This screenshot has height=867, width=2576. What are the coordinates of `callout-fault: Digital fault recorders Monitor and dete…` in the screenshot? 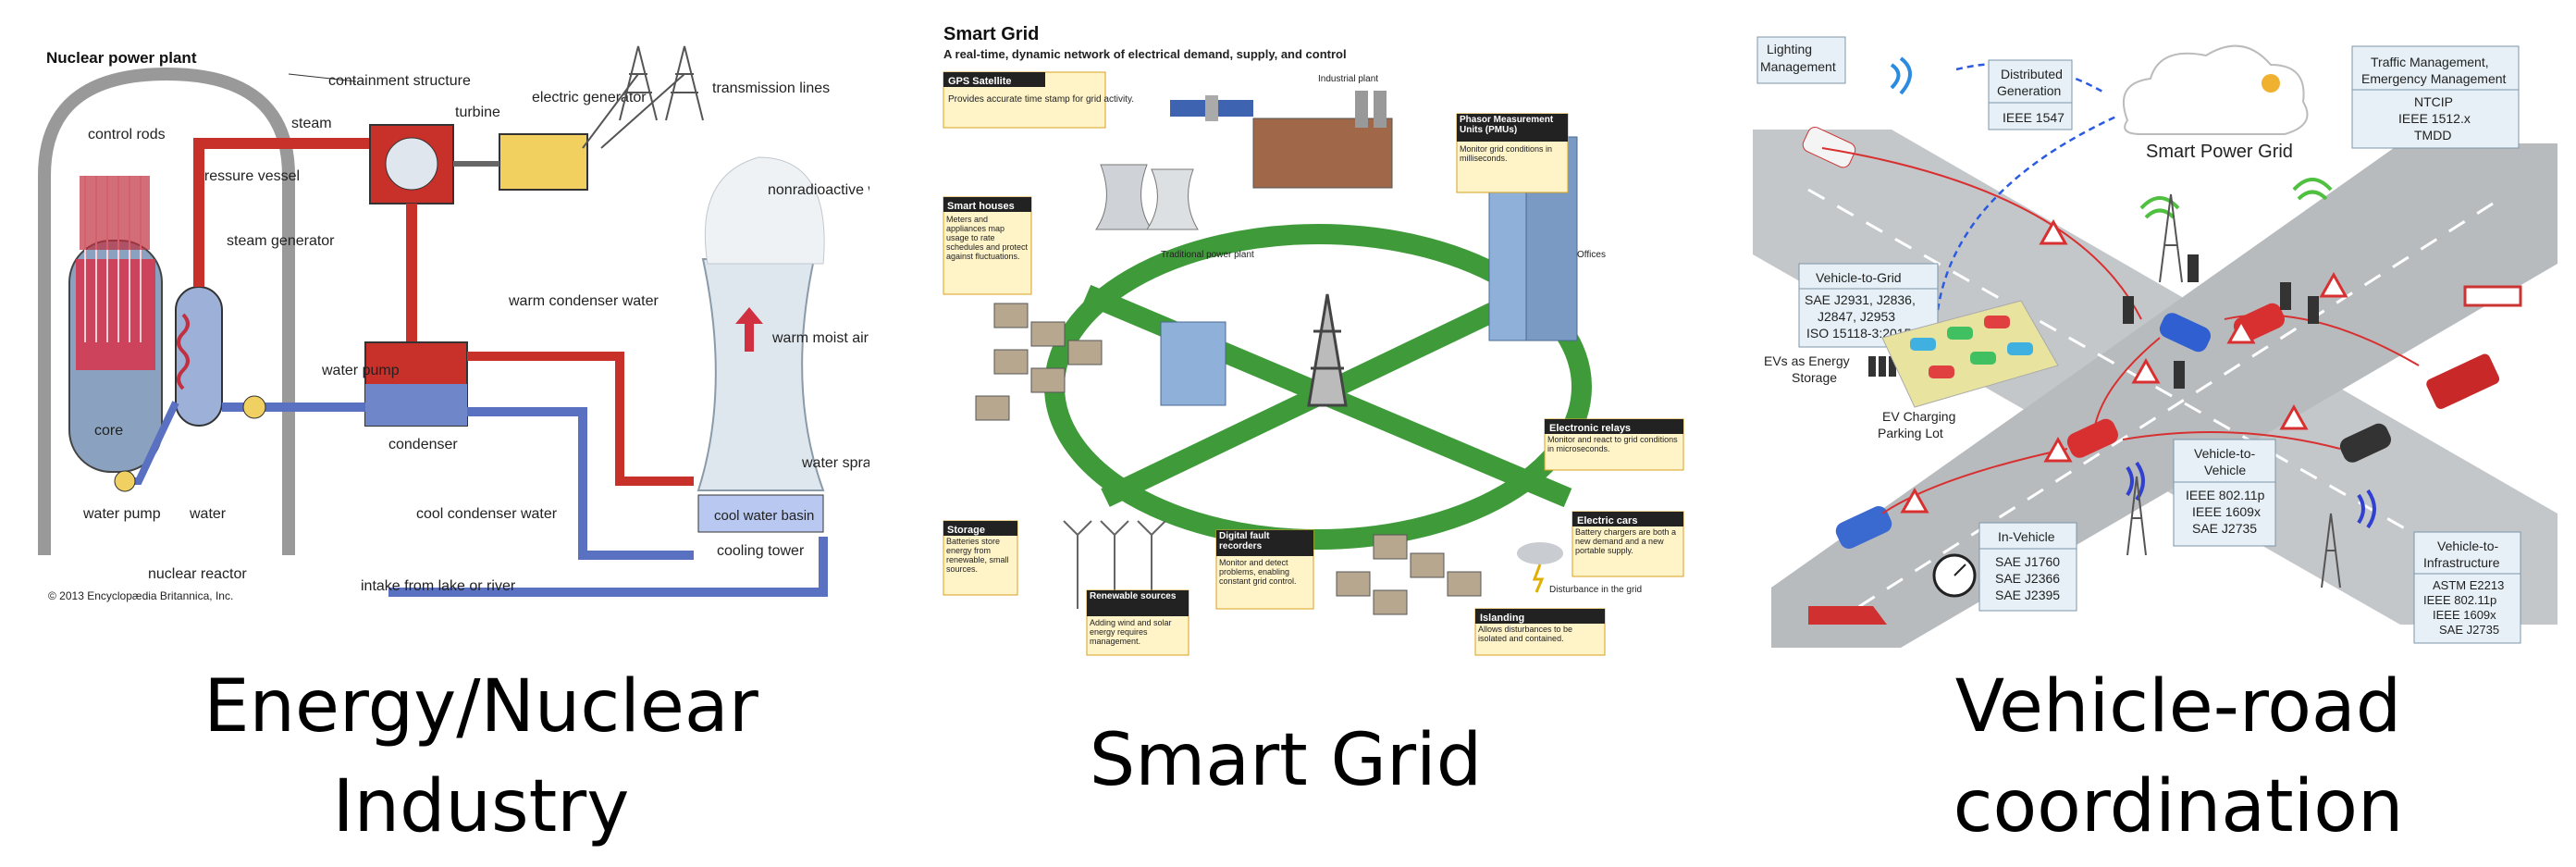 It's located at (1264, 569).